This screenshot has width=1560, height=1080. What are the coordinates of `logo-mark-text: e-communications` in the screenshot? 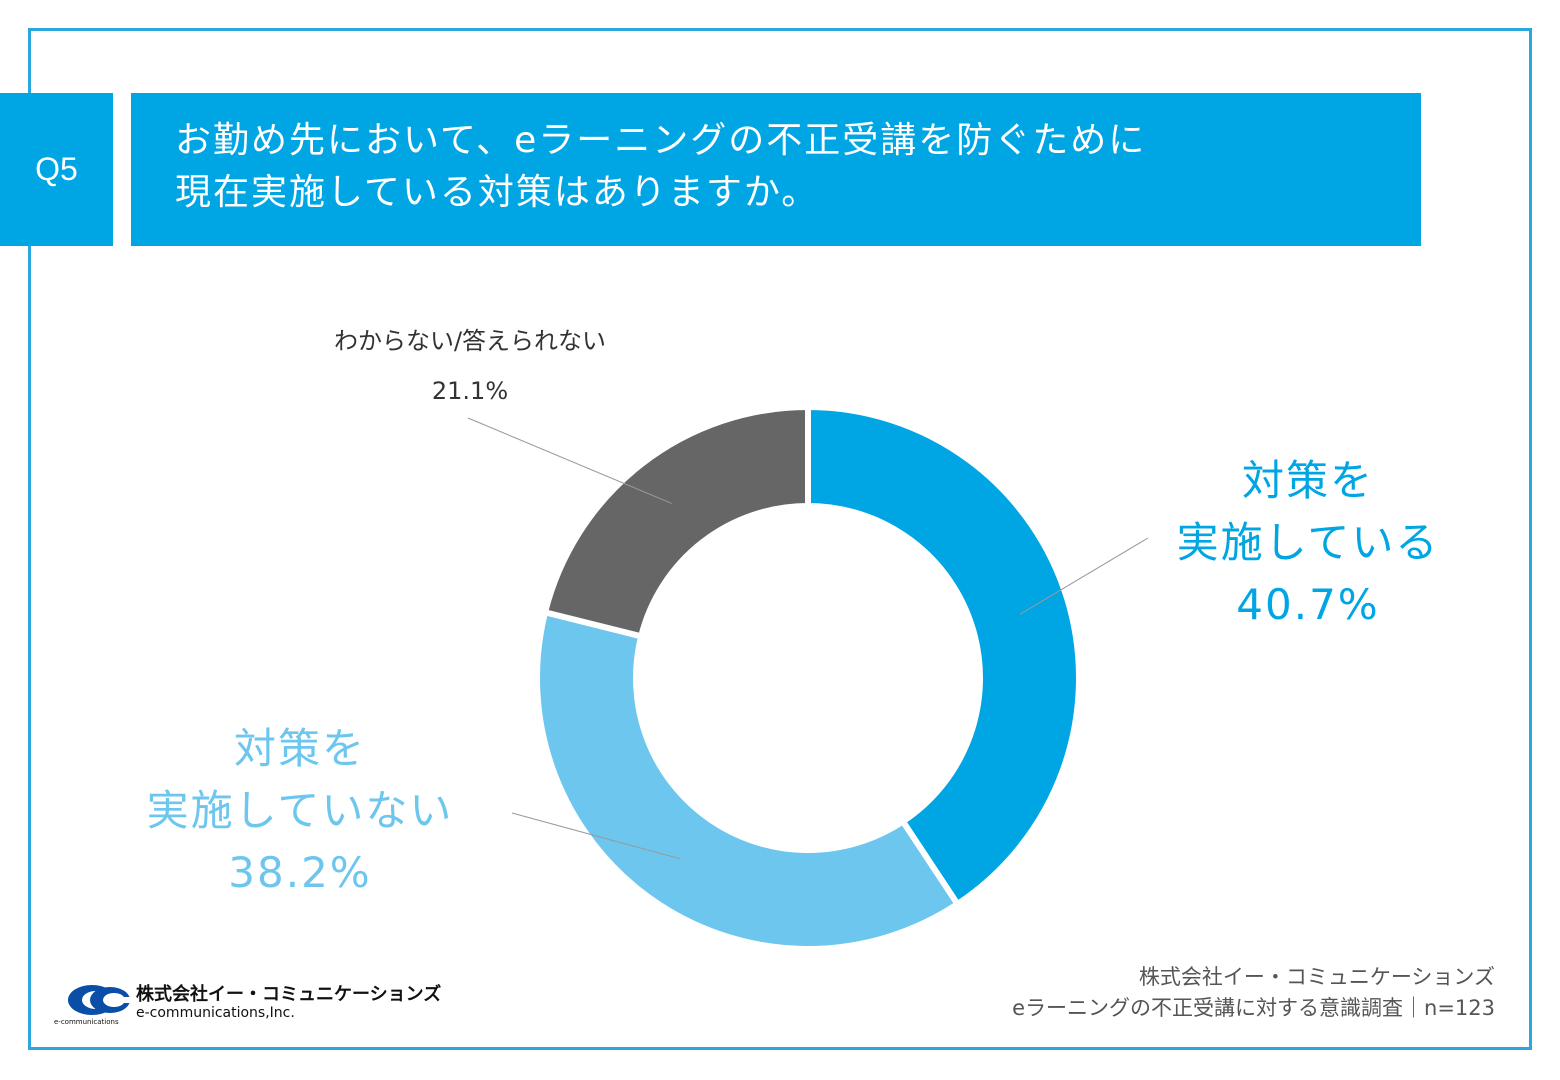 It's located at (86, 1022).